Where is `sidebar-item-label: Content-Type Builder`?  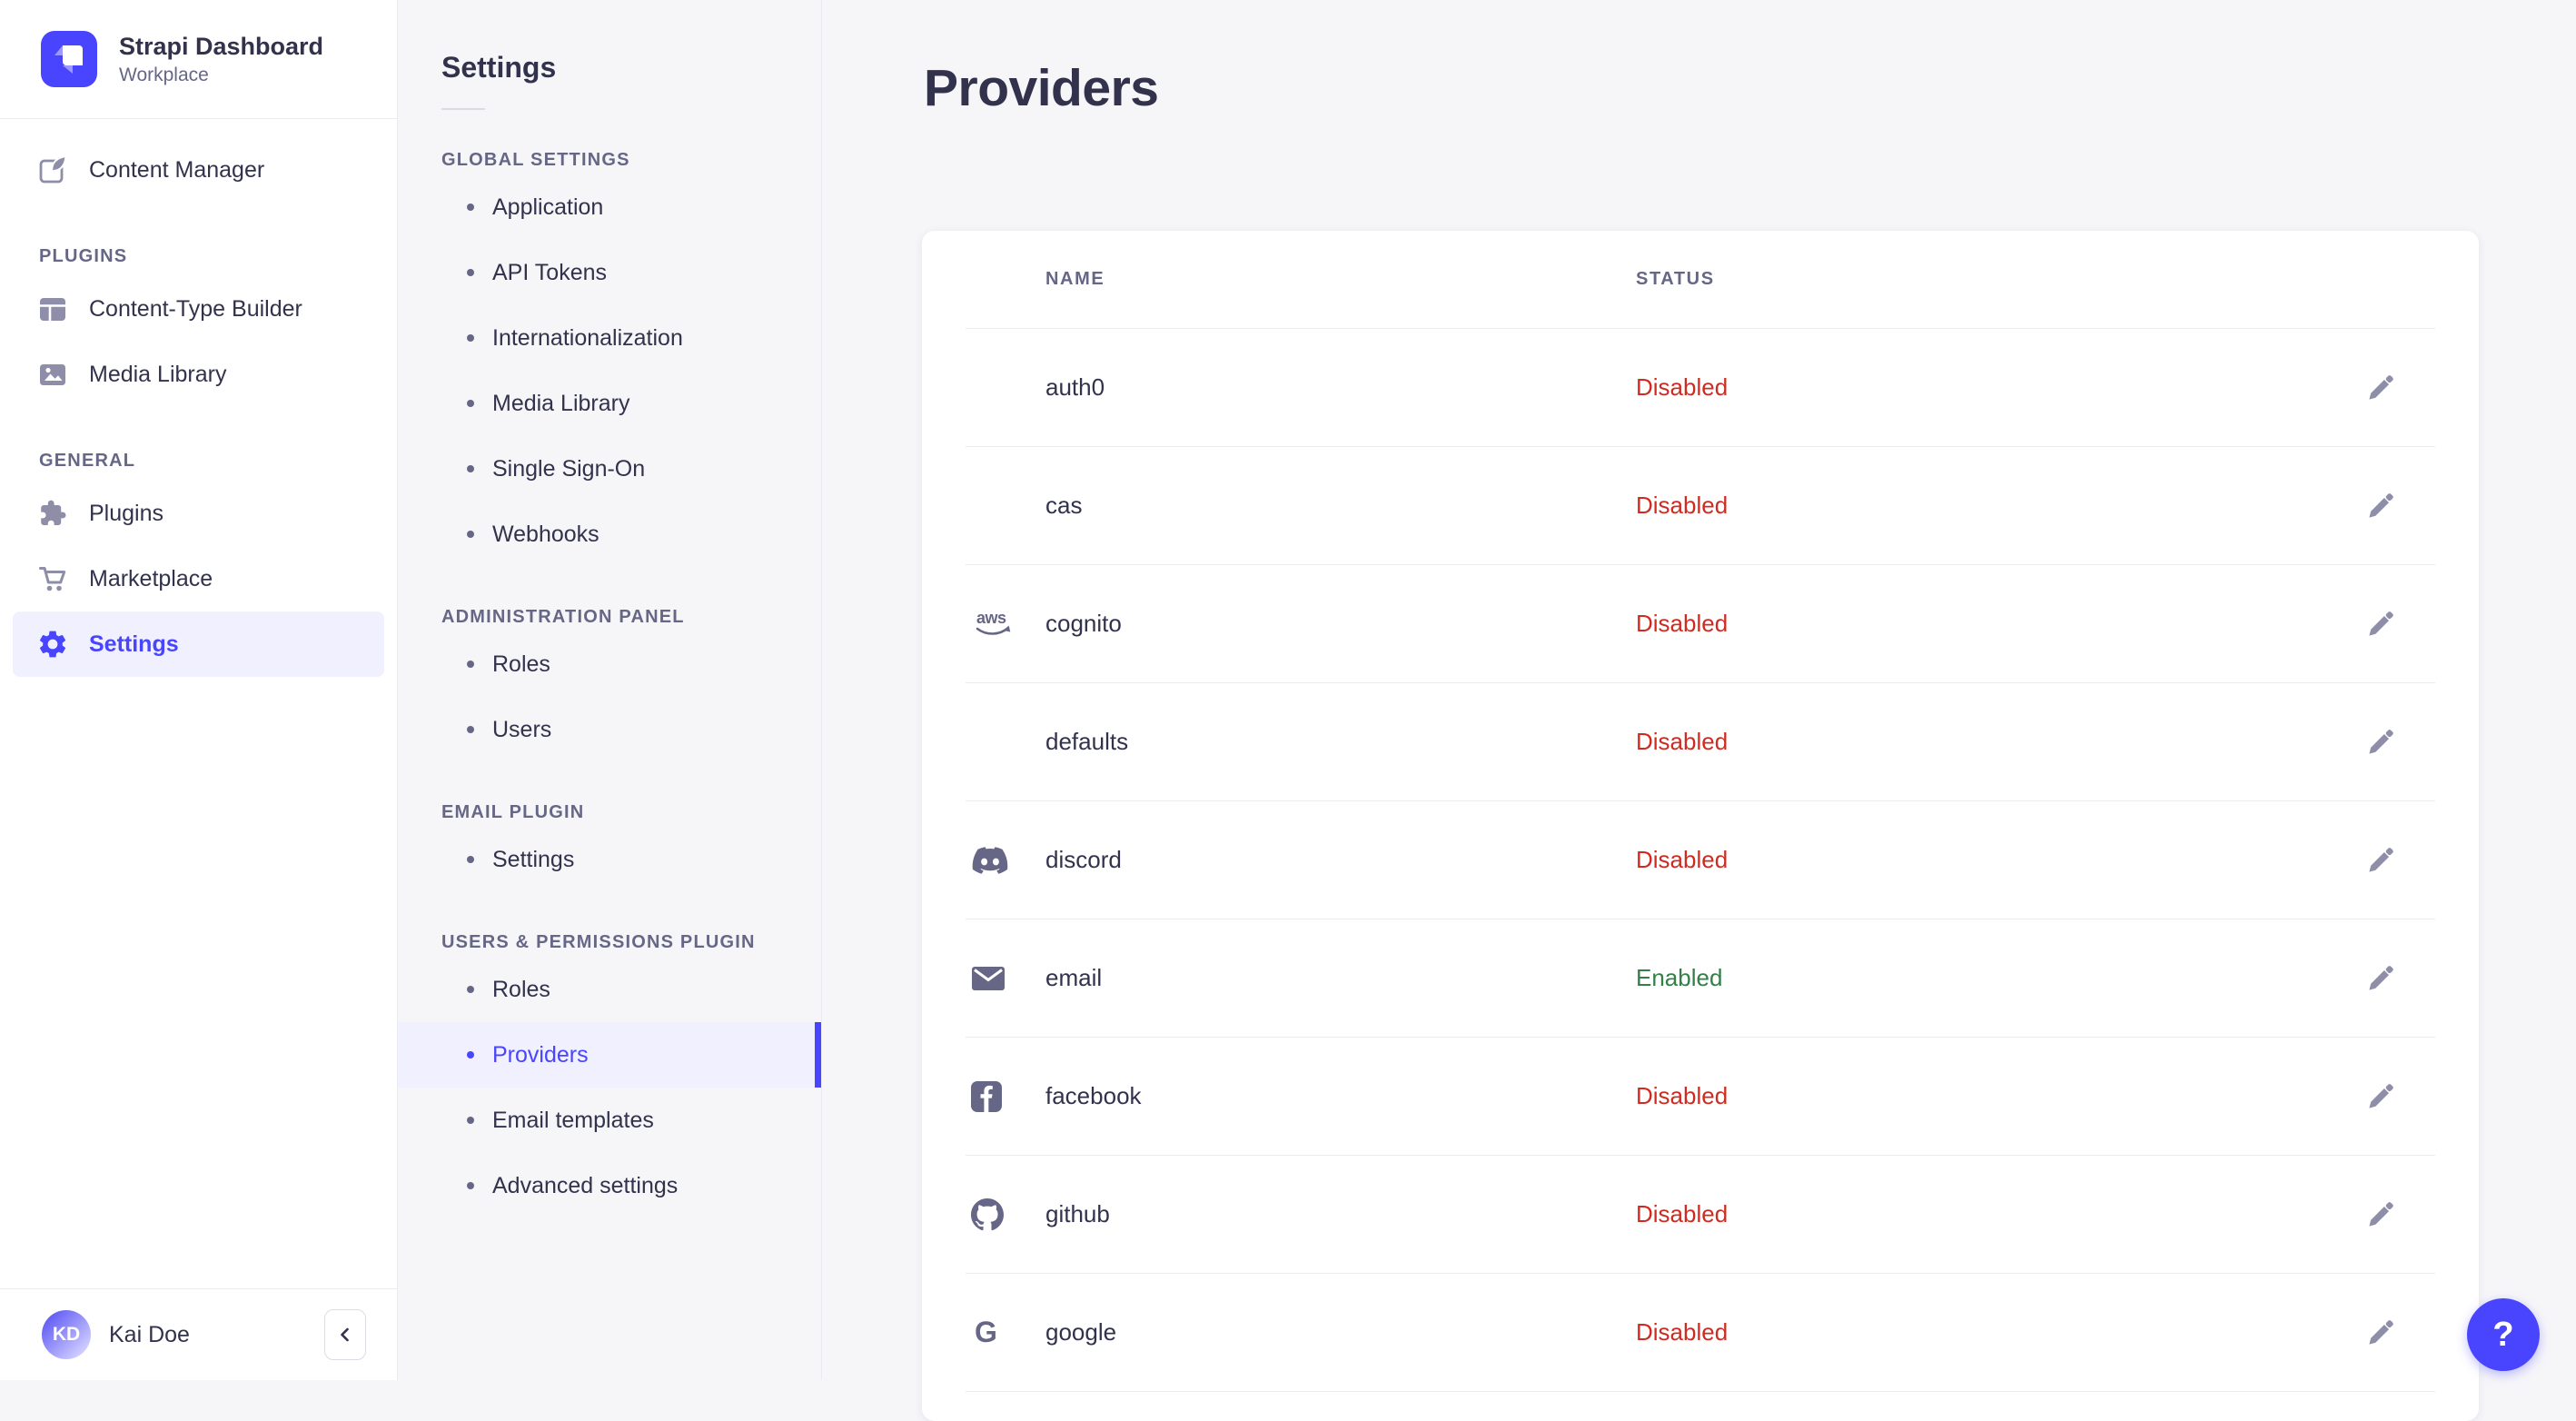
sidebar-item-label: Content-Type Builder is located at coordinates (195, 308).